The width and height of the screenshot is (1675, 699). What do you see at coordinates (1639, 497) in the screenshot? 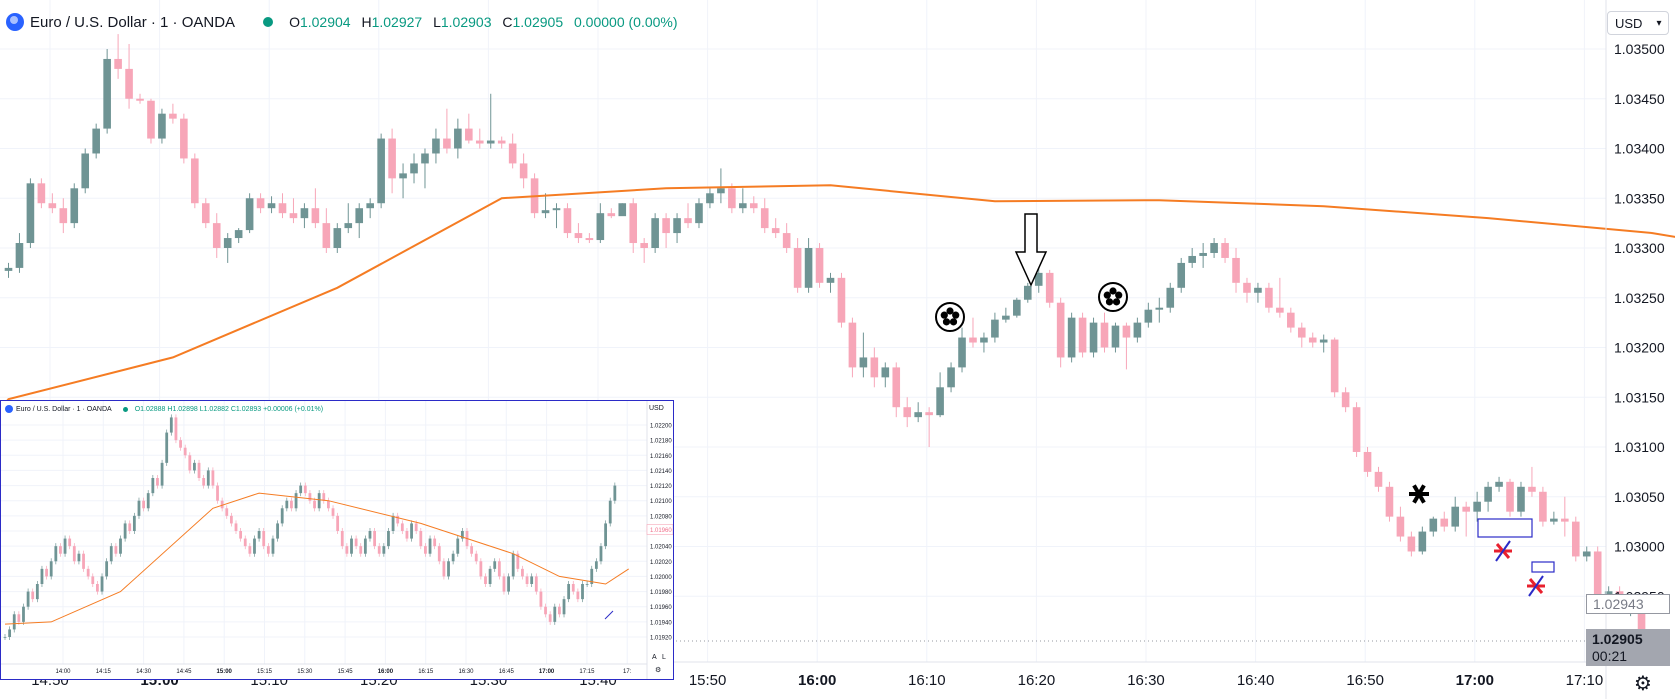
I see `y-tick-label: 1.03050` at bounding box center [1639, 497].